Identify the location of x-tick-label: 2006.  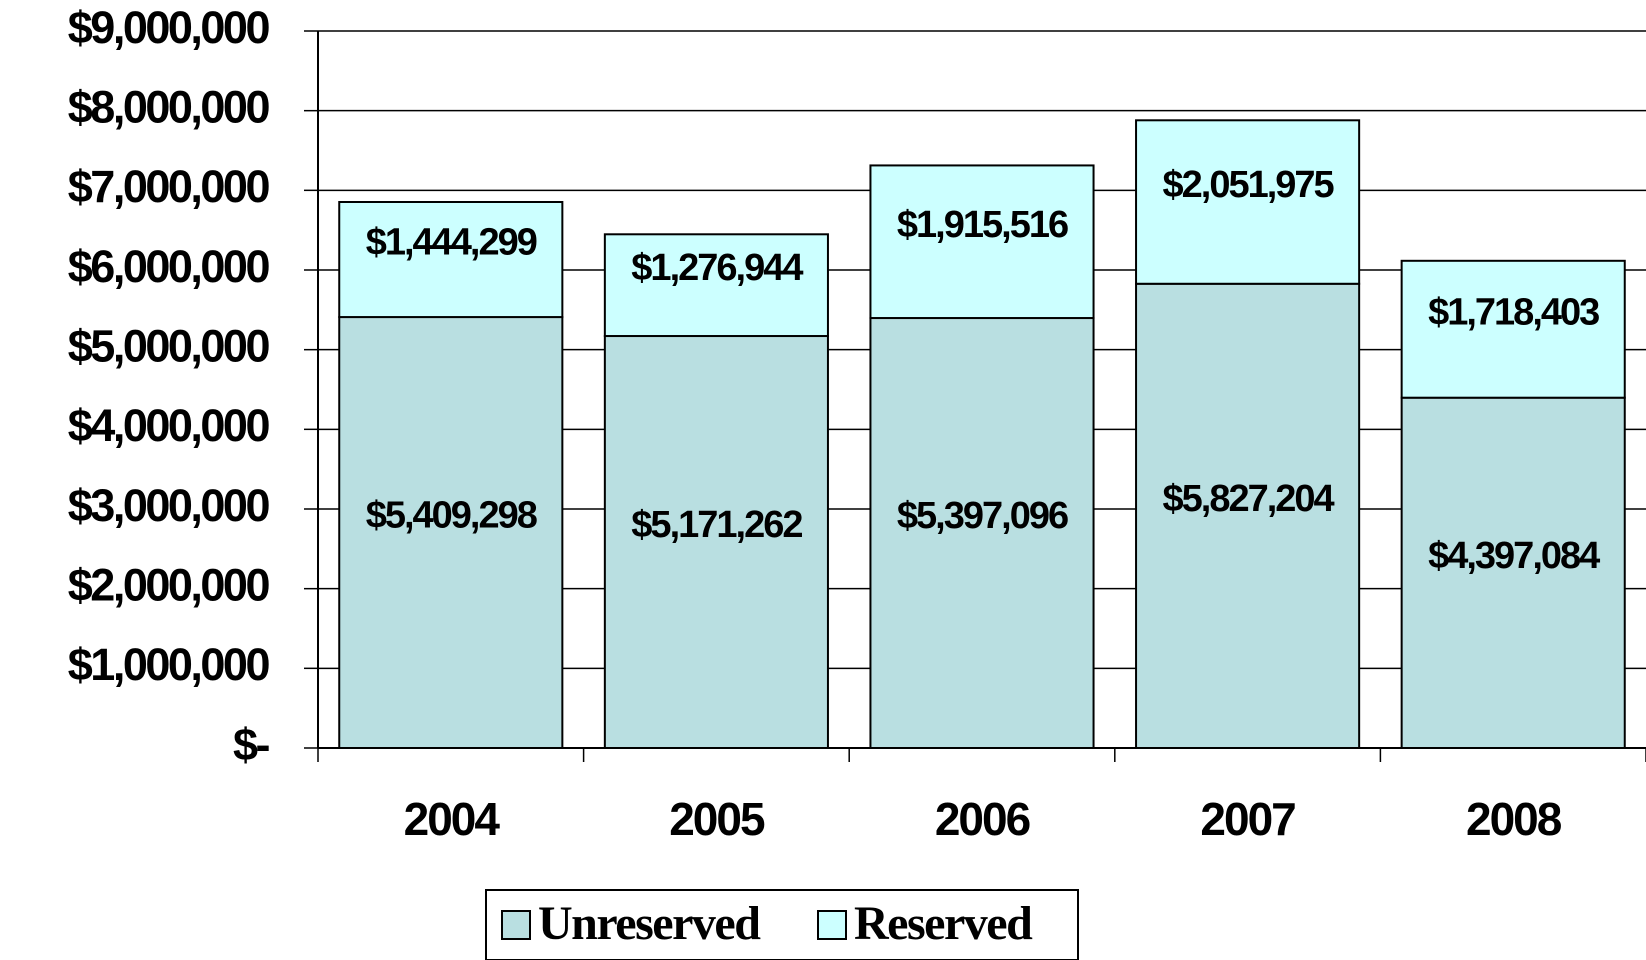
(982, 819).